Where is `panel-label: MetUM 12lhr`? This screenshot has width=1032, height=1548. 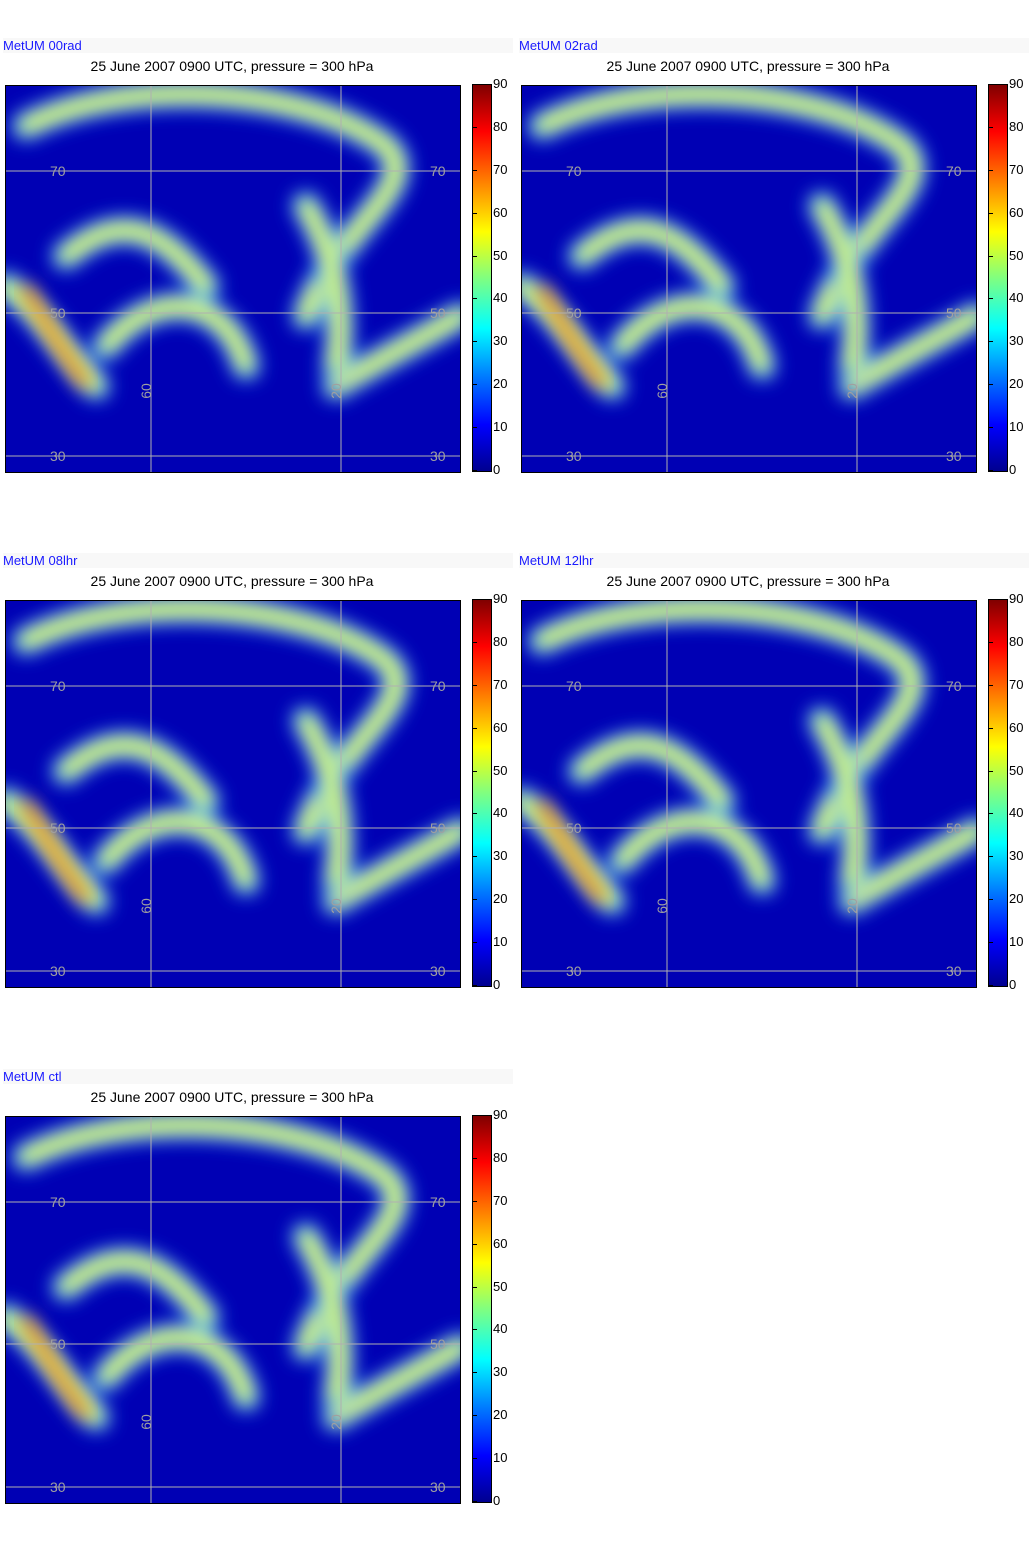 panel-label: MetUM 12lhr is located at coordinates (774, 560).